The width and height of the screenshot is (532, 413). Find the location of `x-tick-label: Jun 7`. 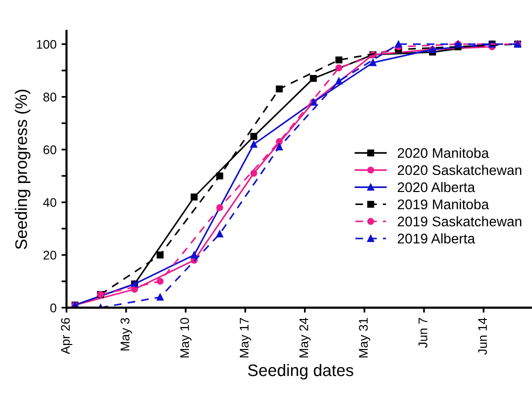

x-tick-label: Jun 7 is located at coordinates (423, 333).